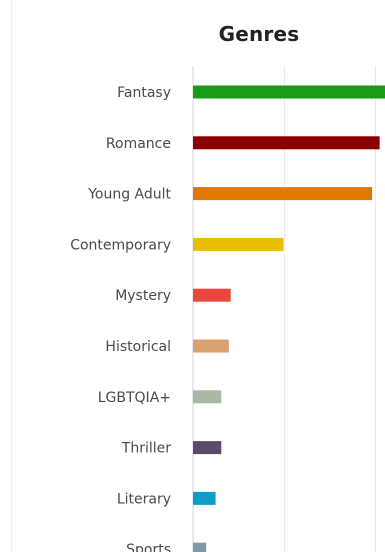 This screenshot has width=385, height=552. I want to click on category-label-romance: Romance, so click(138, 144).